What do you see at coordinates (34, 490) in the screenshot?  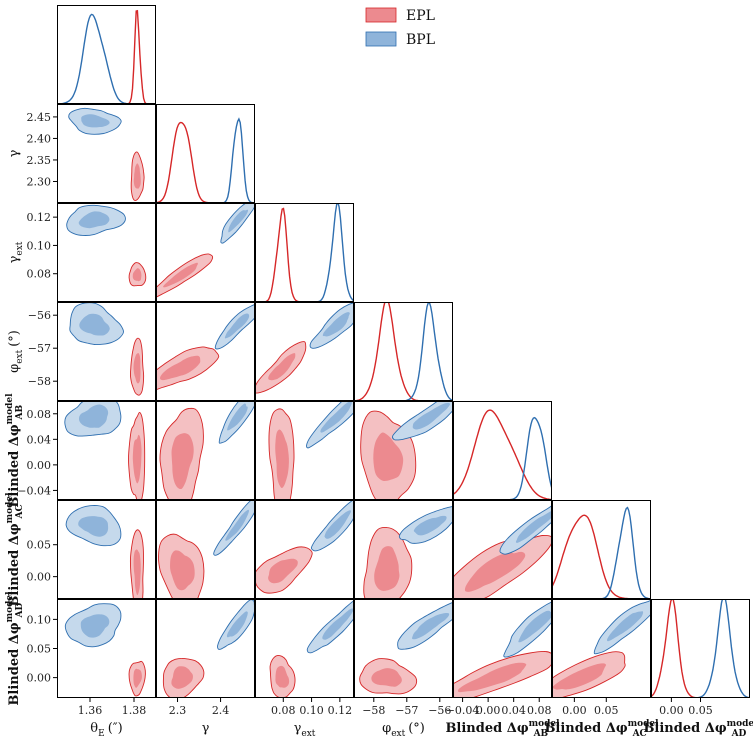 I see `y-tick-label: −0.04` at bounding box center [34, 490].